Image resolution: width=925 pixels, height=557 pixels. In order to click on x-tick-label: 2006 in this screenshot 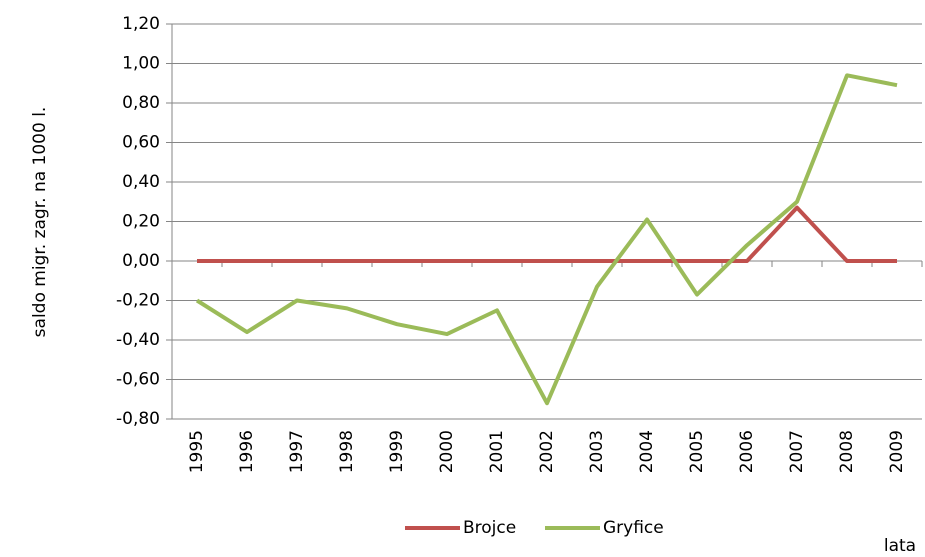, I will do `click(747, 451)`.